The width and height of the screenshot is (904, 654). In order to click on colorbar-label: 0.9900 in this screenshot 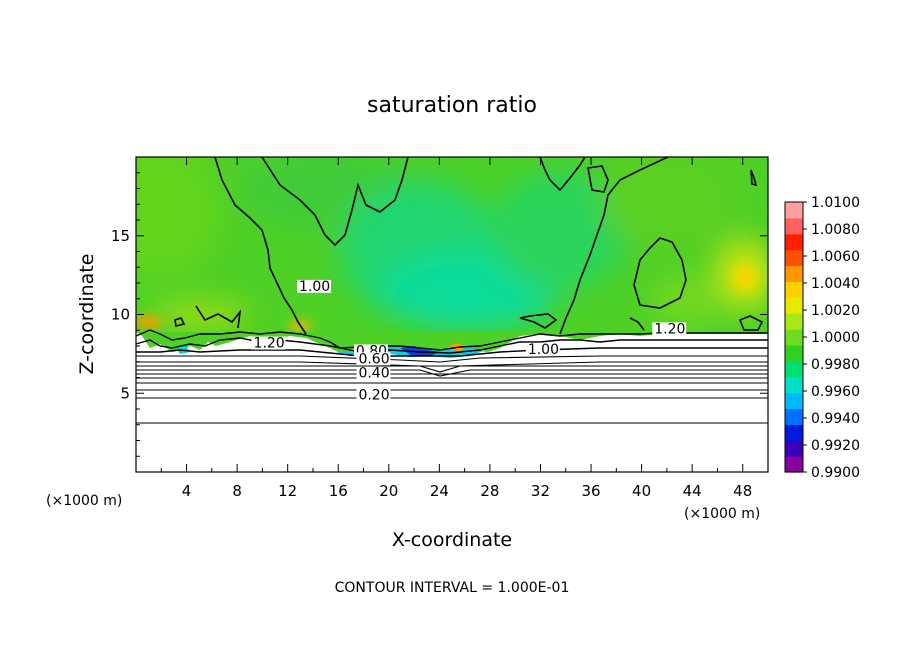, I will do `click(835, 473)`.